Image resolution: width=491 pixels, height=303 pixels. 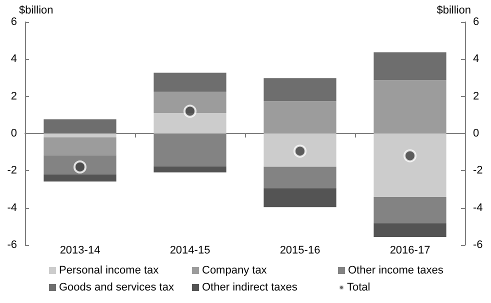 What do you see at coordinates (478, 208) in the screenshot?
I see `y2-tick-label: -4` at bounding box center [478, 208].